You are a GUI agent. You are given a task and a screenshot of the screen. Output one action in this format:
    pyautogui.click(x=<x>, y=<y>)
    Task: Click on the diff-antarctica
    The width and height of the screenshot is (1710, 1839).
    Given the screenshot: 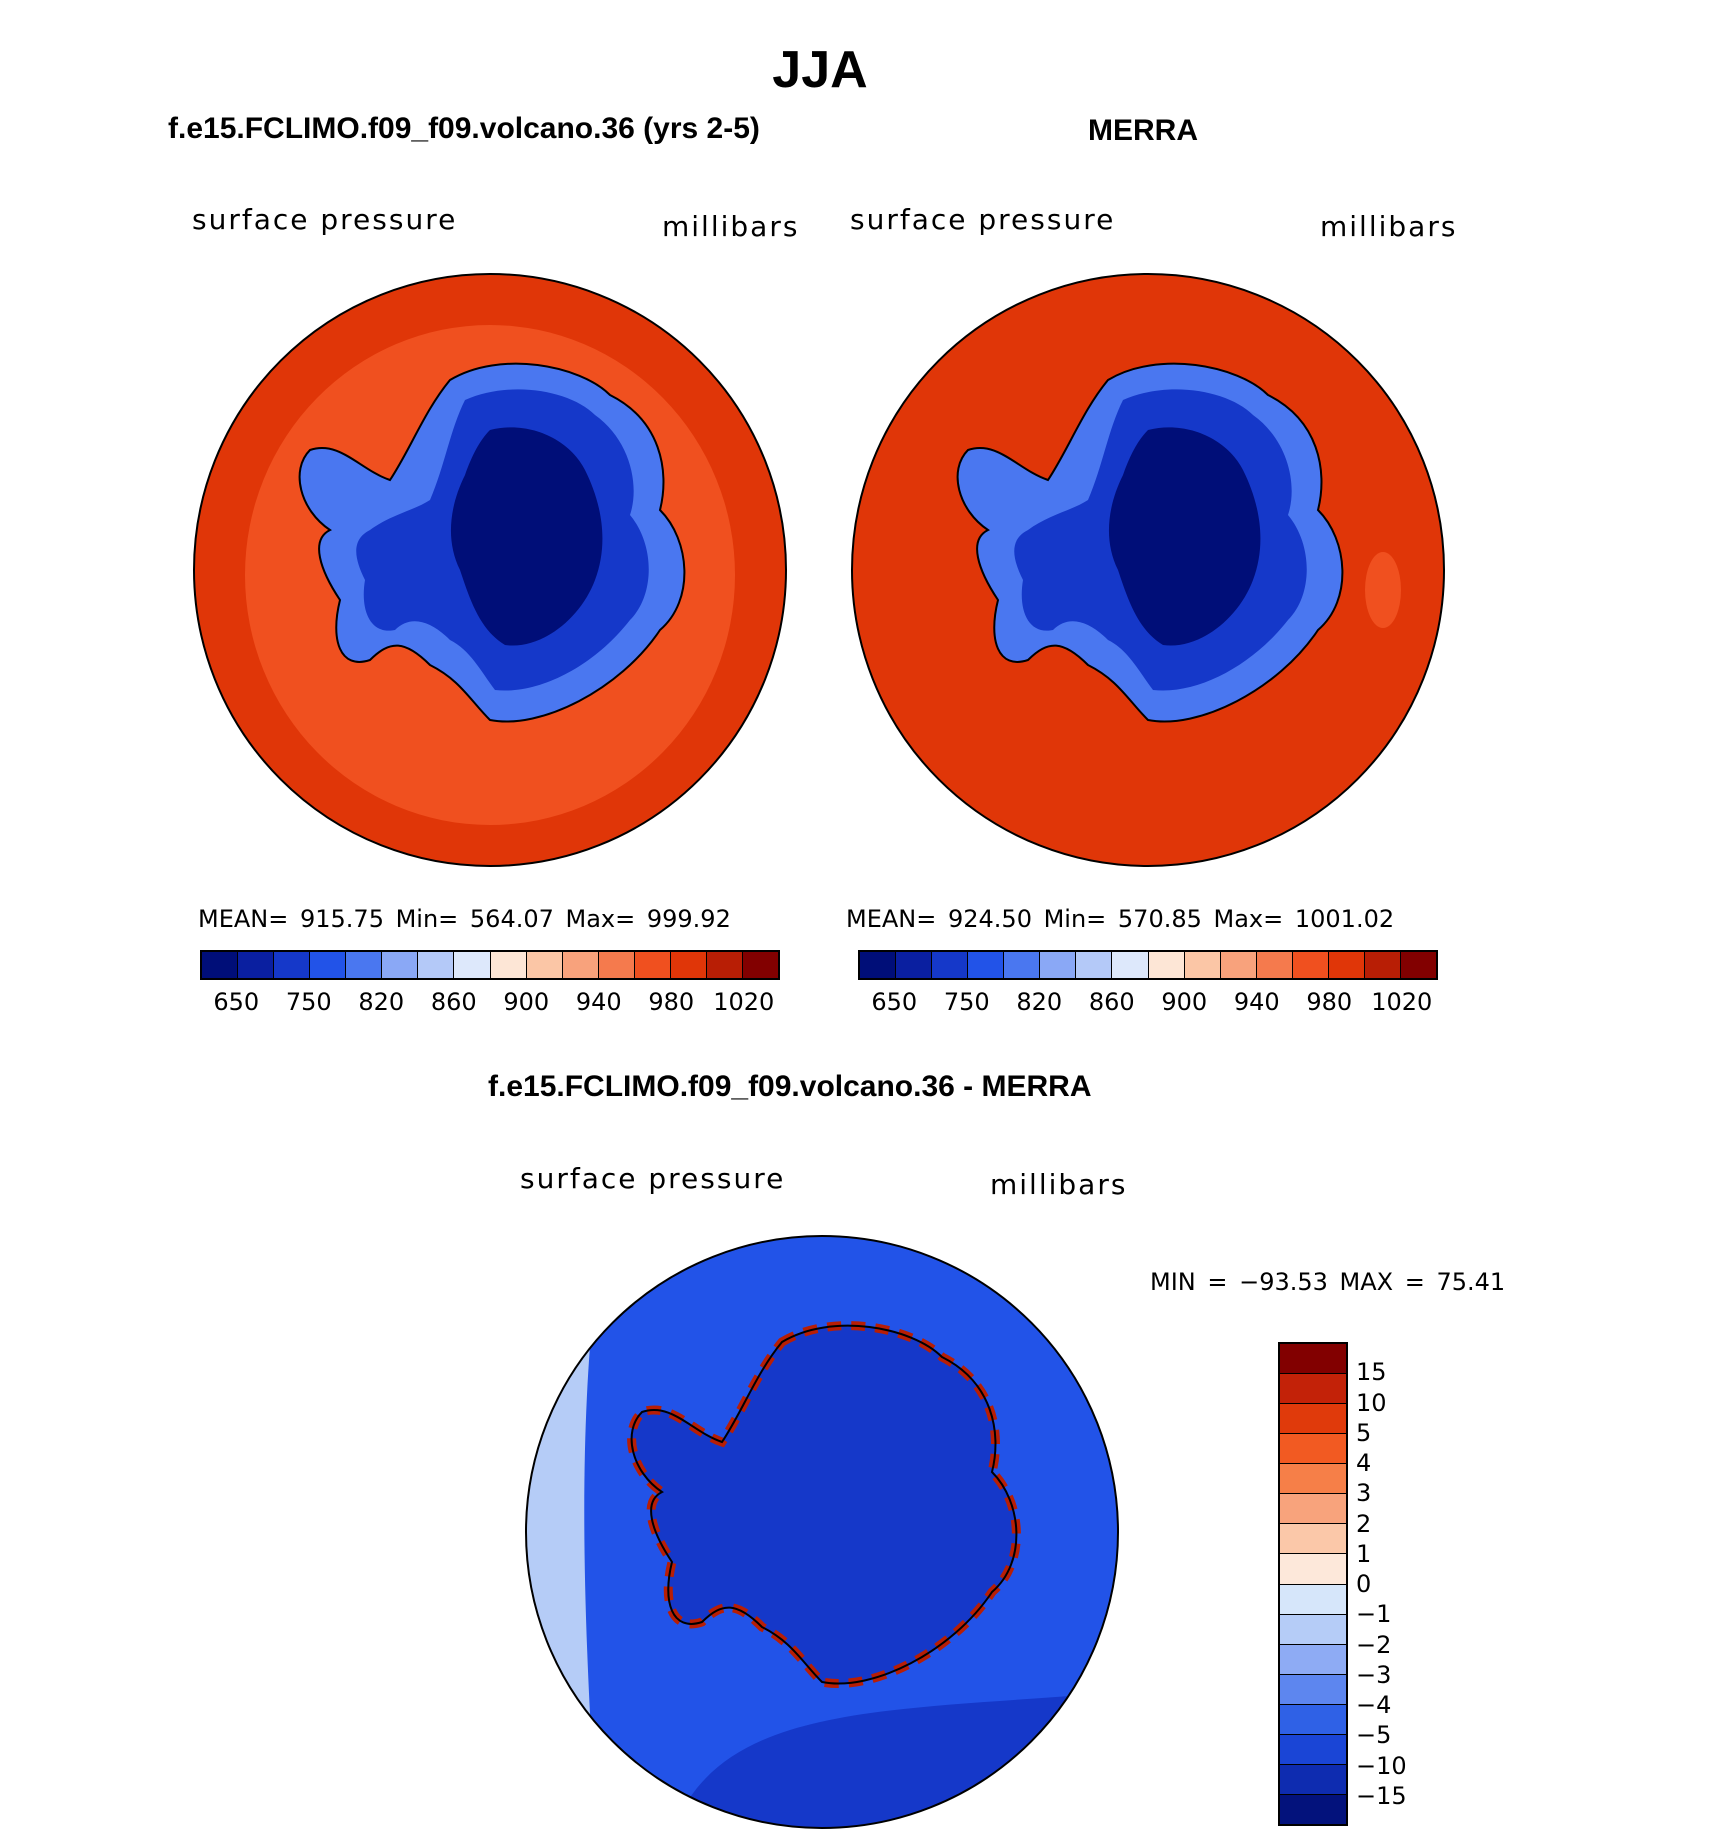 What is the action you would take?
    pyautogui.click(x=824, y=1504)
    